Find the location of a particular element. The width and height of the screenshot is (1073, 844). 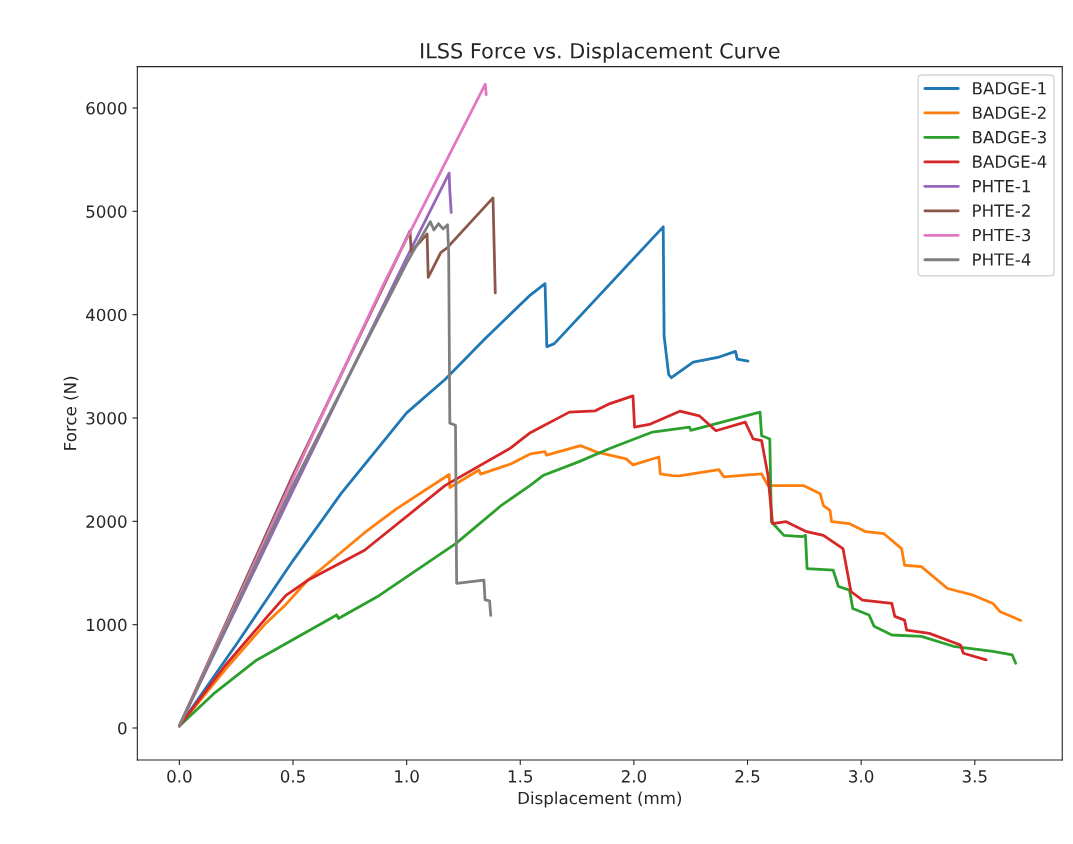

x-tick-label: 1.5 is located at coordinates (520, 776).